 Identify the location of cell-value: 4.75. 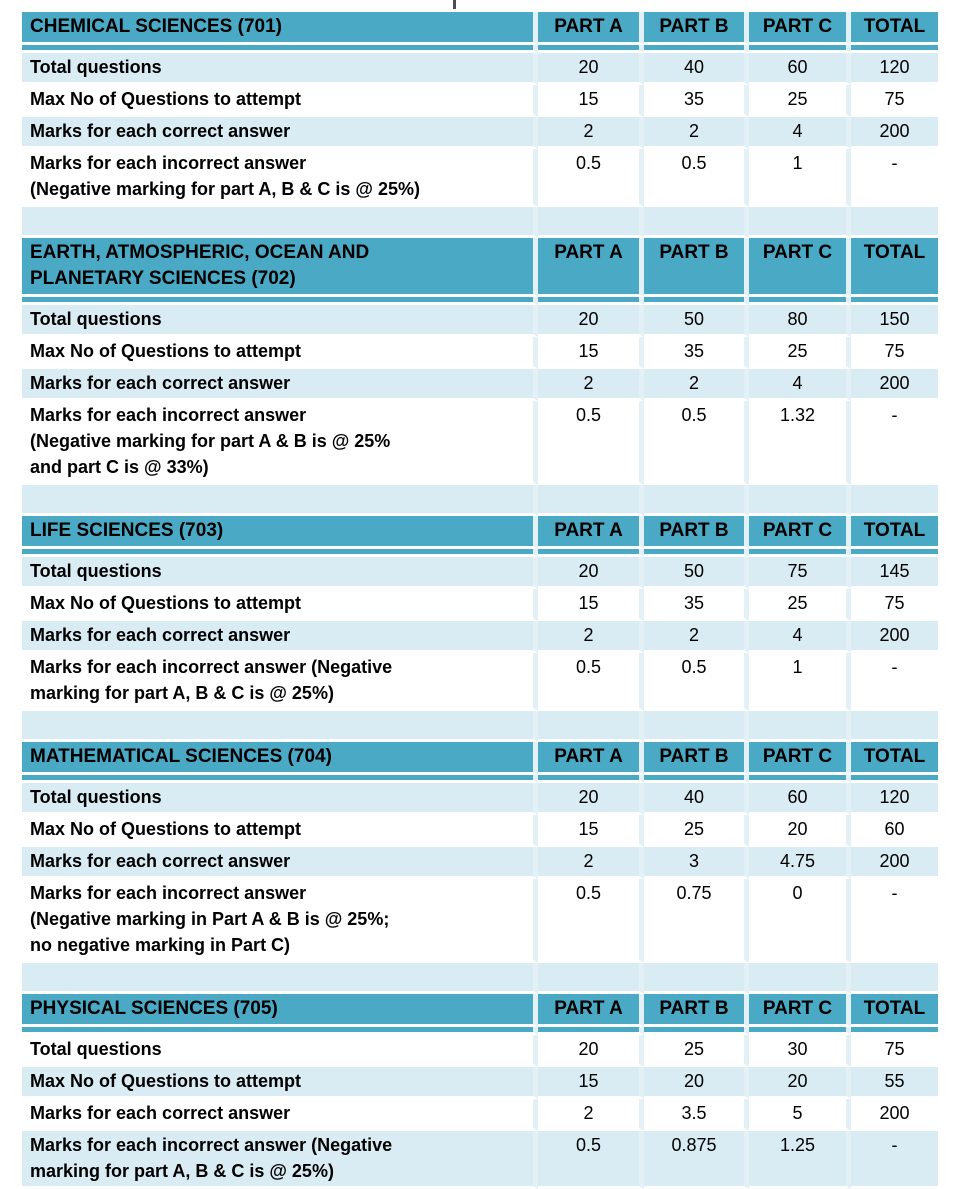
(800, 863).